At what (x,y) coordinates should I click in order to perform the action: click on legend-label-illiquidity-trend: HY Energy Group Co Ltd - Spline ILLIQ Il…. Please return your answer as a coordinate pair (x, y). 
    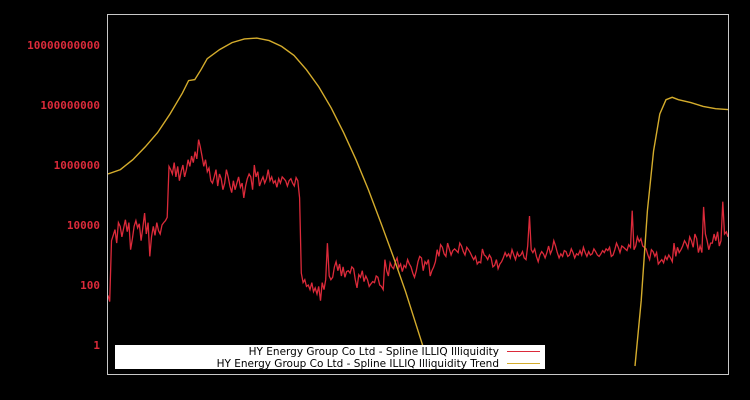
    Looking at the image, I should click on (358, 364).